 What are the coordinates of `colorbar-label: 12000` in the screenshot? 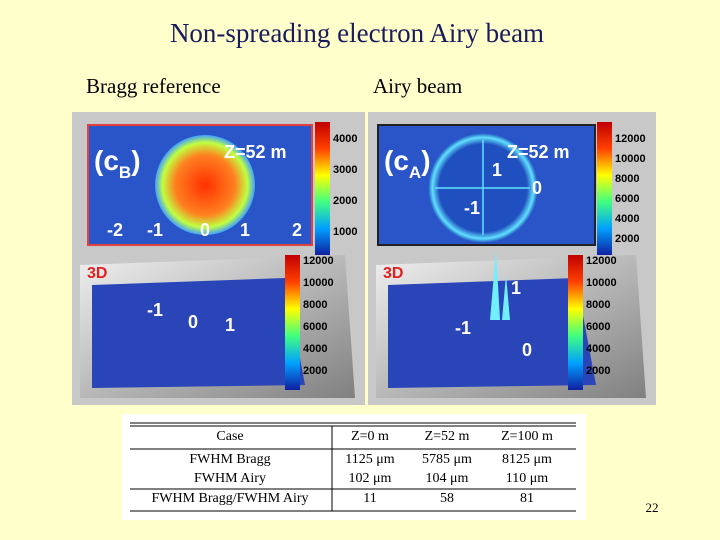 It's located at (630, 139).